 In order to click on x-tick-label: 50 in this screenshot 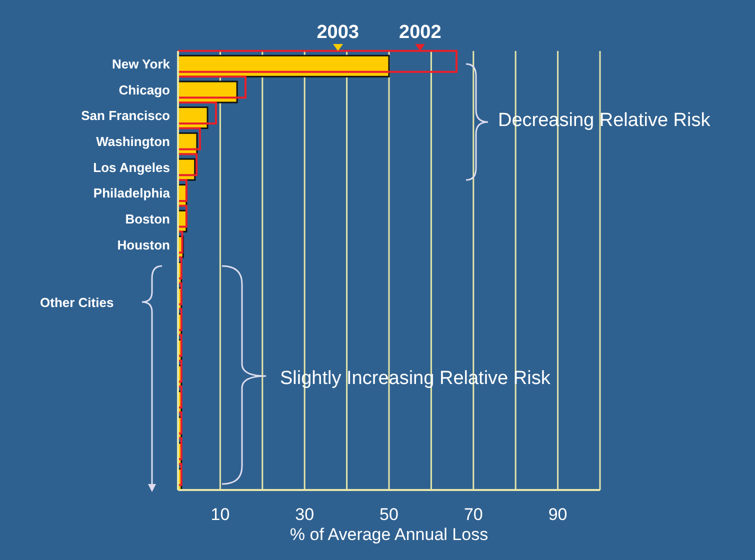, I will do `click(389, 514)`.